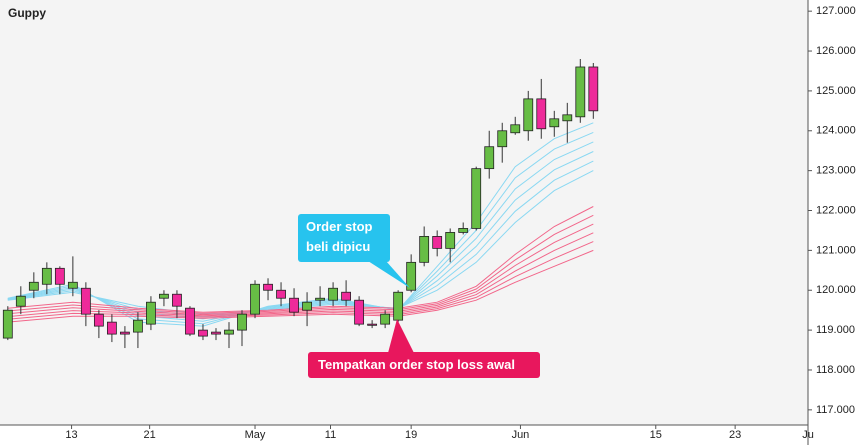  What do you see at coordinates (835, 410) in the screenshot?
I see `y-tick-label: 117.000` at bounding box center [835, 410].